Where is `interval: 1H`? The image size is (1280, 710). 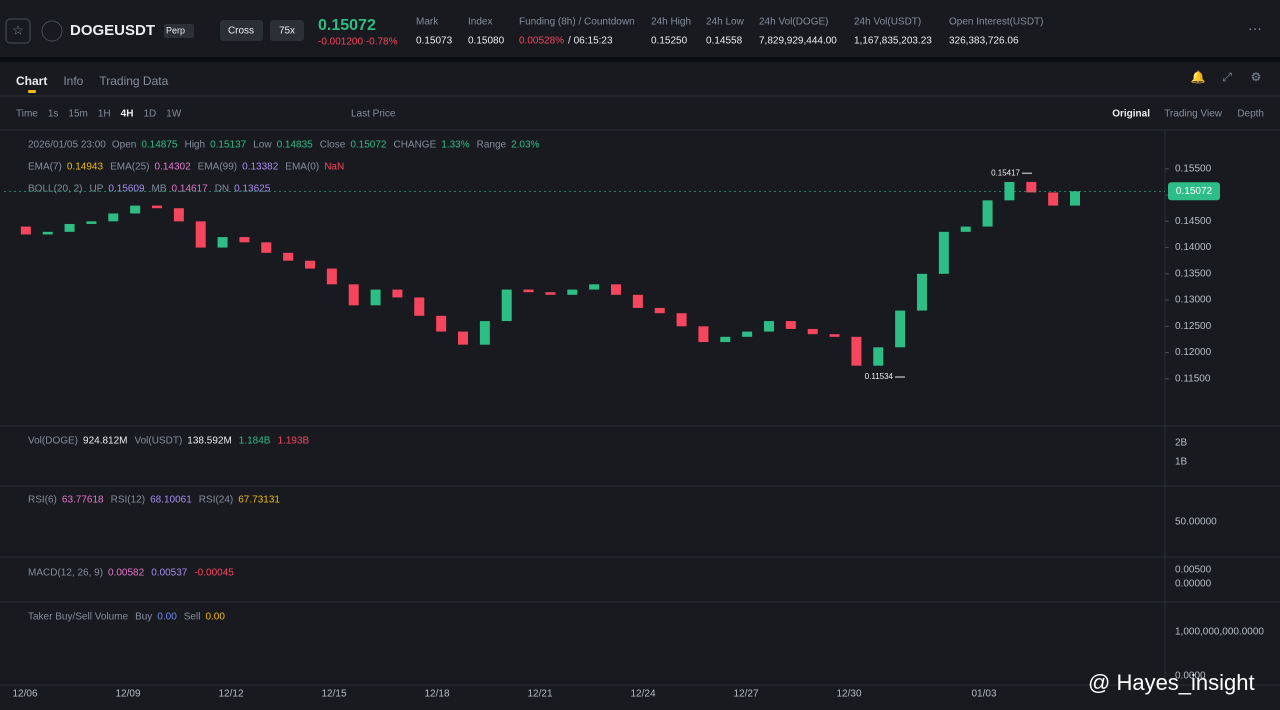 interval: 1H is located at coordinates (104, 114).